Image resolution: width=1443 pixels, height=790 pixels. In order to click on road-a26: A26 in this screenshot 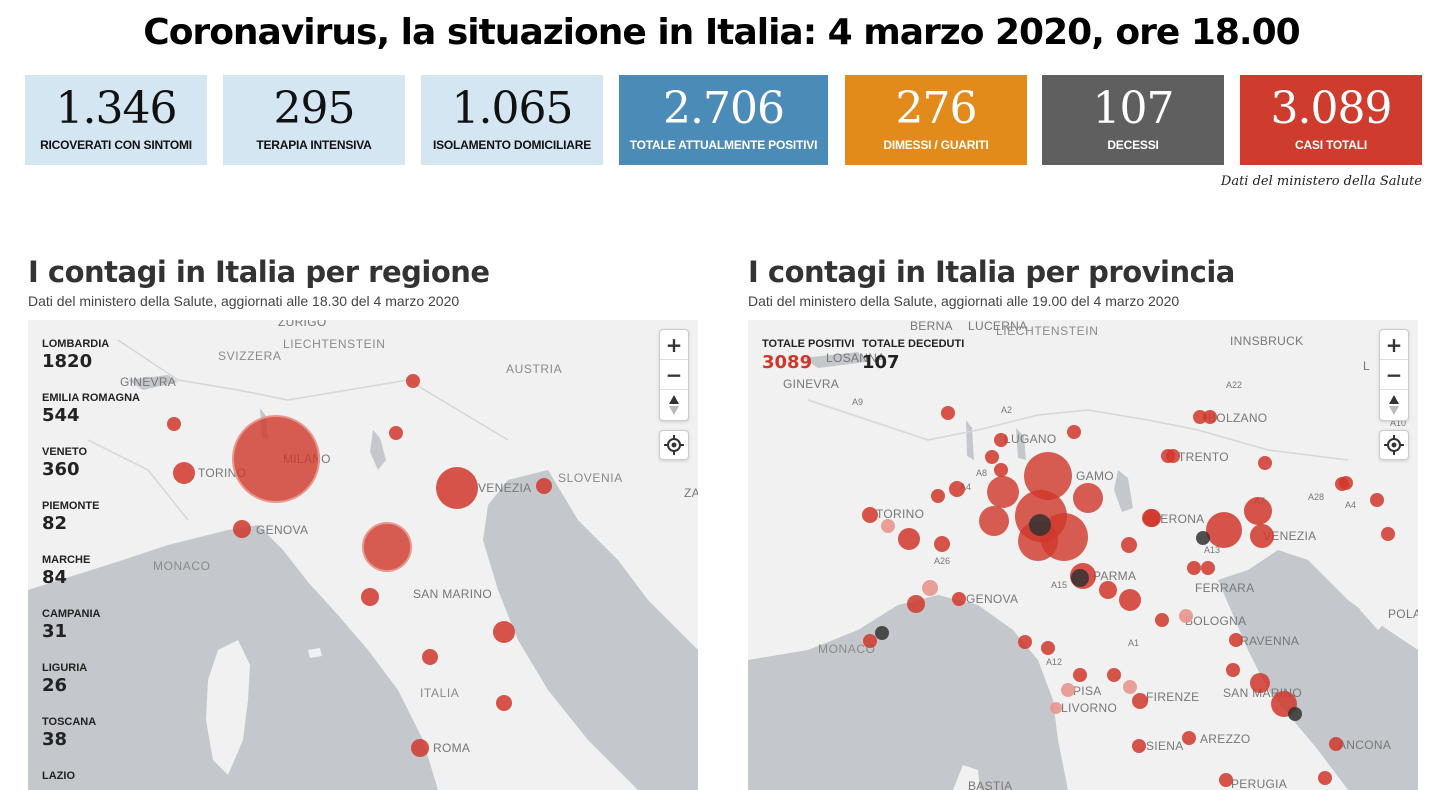, I will do `click(942, 561)`.